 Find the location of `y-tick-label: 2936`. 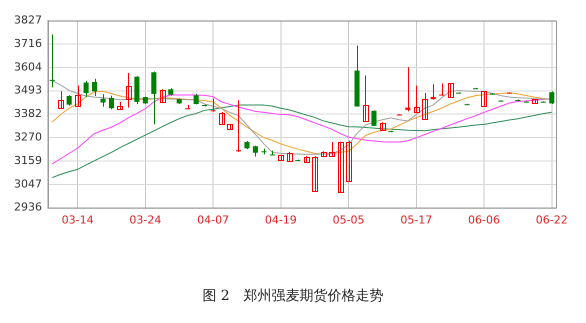

y-tick-label: 2936 is located at coordinates (28, 207).